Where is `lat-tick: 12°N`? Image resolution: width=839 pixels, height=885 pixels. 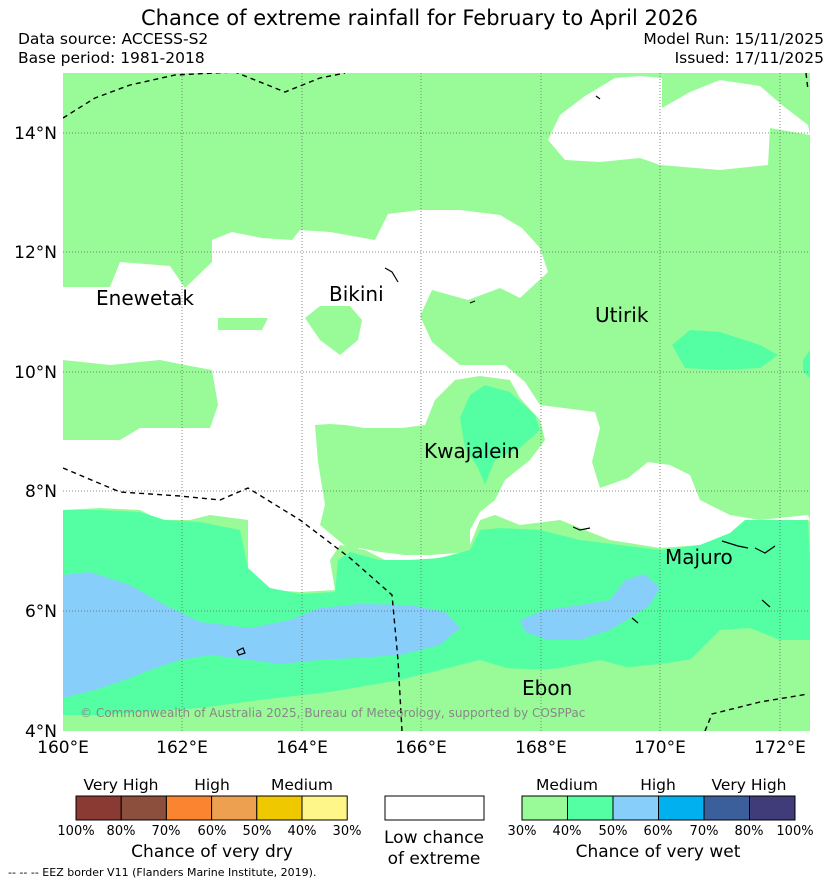
lat-tick: 12°N is located at coordinates (35, 253).